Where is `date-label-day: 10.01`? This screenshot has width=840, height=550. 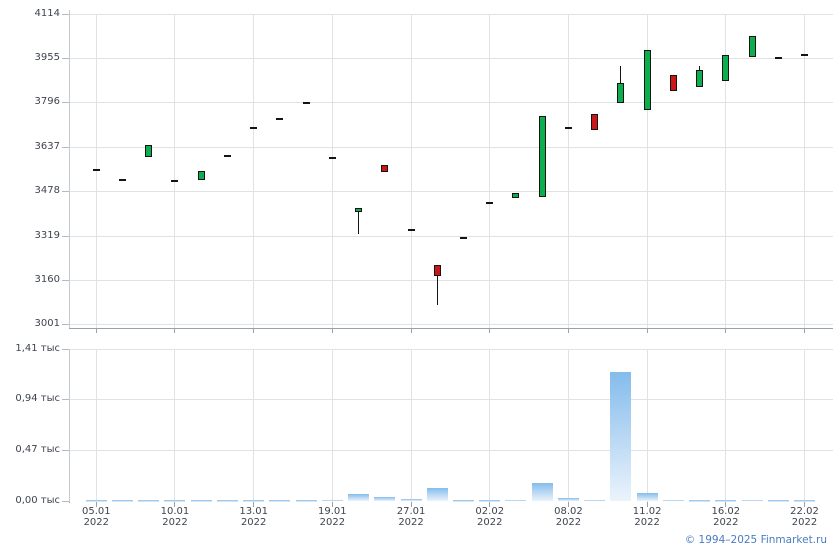 date-label-day: 10.01 is located at coordinates (175, 511).